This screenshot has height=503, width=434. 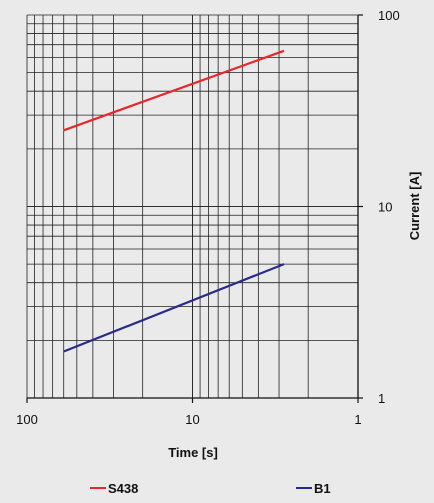 I want to click on y-tick-label: 1, so click(x=381, y=398).